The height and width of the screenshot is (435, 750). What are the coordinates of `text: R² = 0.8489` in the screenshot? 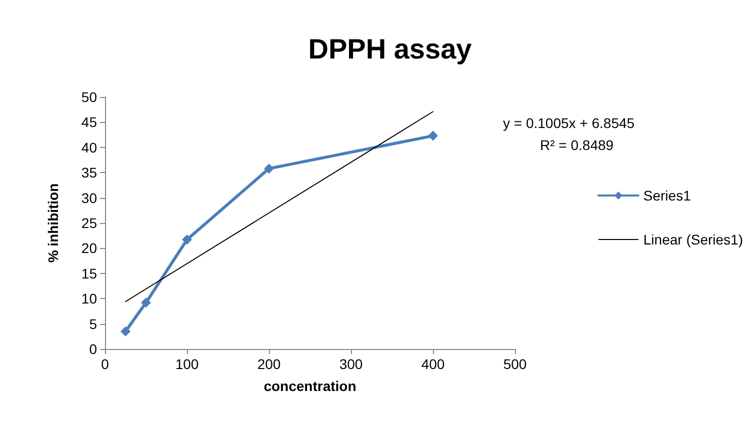 It's located at (577, 145).